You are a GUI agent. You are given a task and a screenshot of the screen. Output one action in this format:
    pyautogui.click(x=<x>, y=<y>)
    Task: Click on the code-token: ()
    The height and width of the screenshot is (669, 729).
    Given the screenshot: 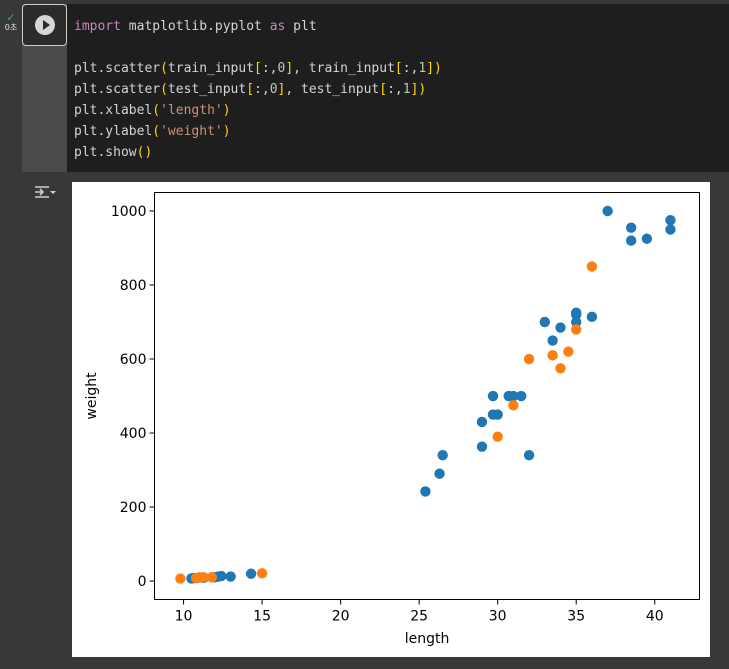 What is the action you would take?
    pyautogui.click(x=144, y=152)
    